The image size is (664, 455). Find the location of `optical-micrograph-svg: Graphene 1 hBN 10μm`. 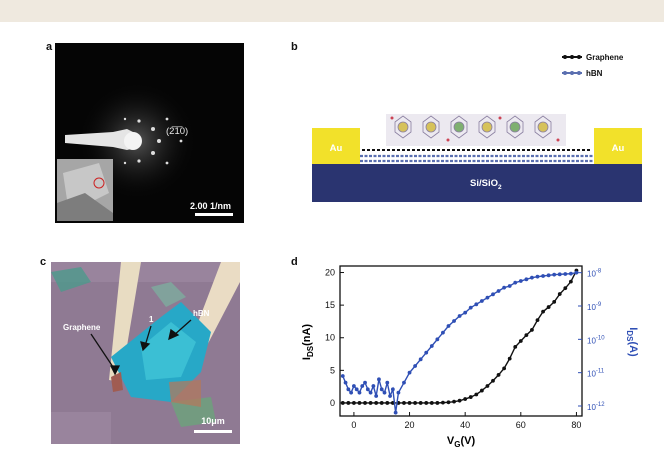

optical-micrograph-svg: Graphene 1 hBN 10μm is located at coordinates (145, 353).